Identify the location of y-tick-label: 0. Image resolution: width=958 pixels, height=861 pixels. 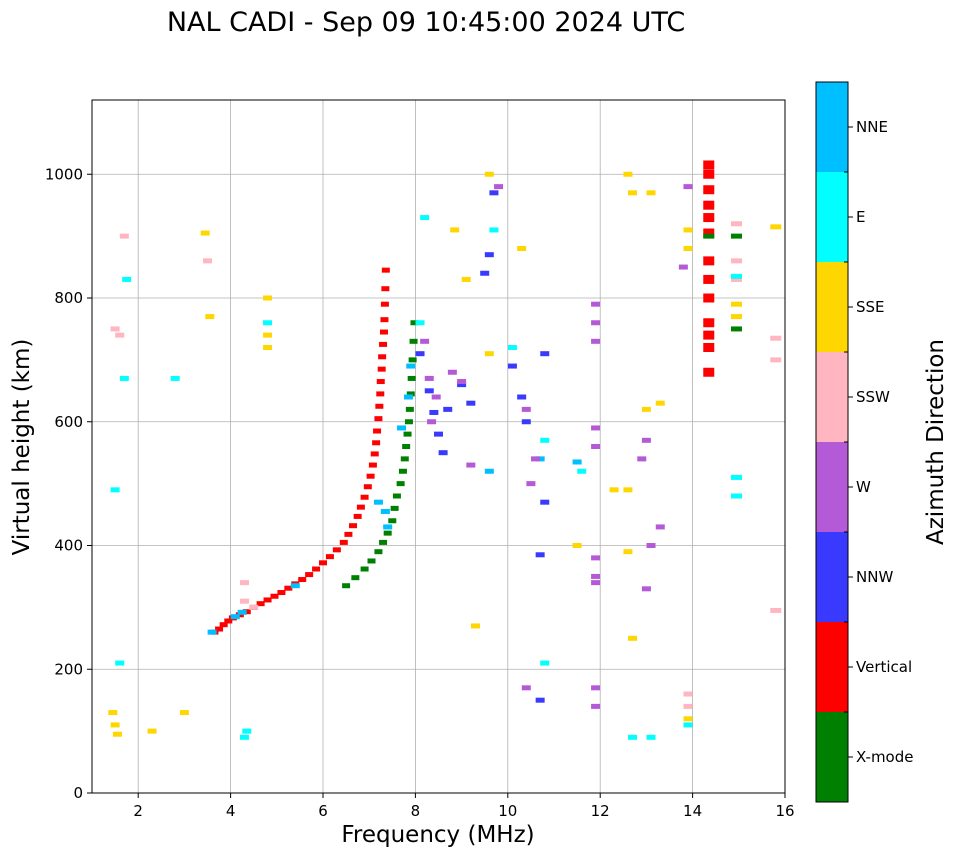
(78, 793).